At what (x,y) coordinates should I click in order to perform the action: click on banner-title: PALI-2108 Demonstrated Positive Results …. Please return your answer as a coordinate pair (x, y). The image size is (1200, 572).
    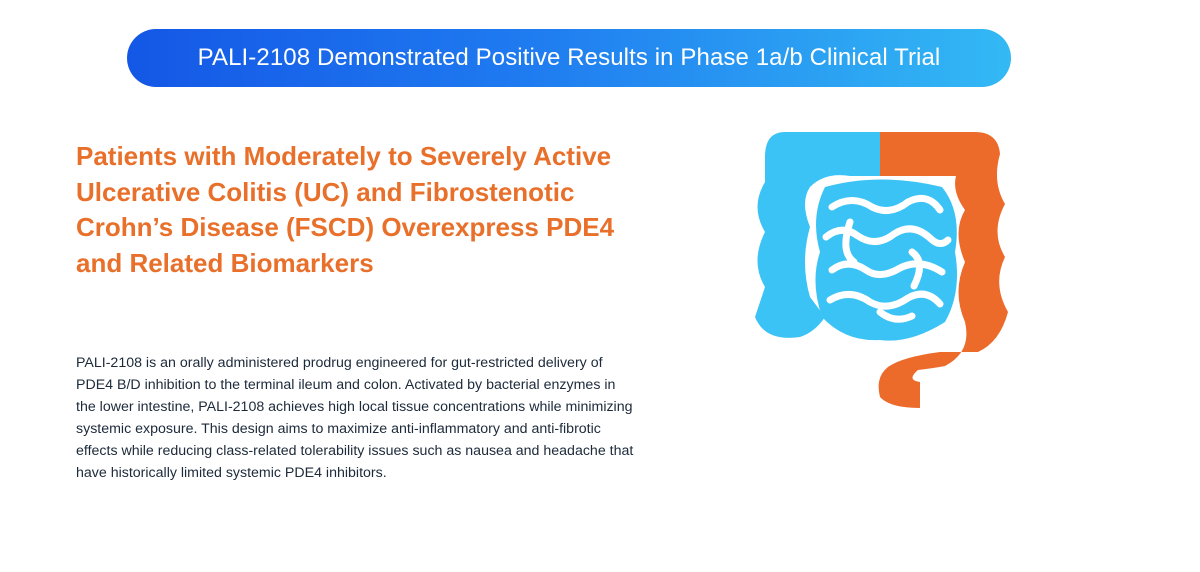
    Looking at the image, I should click on (569, 57).